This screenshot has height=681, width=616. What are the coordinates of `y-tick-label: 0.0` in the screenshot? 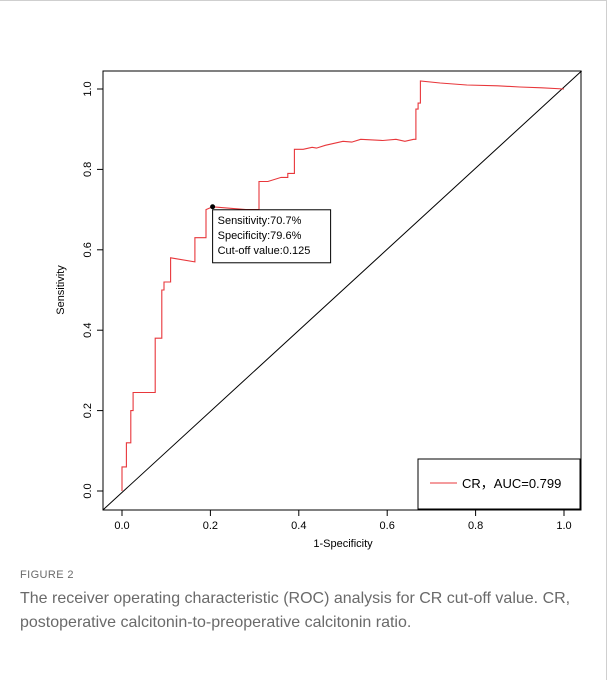 It's located at (88, 490).